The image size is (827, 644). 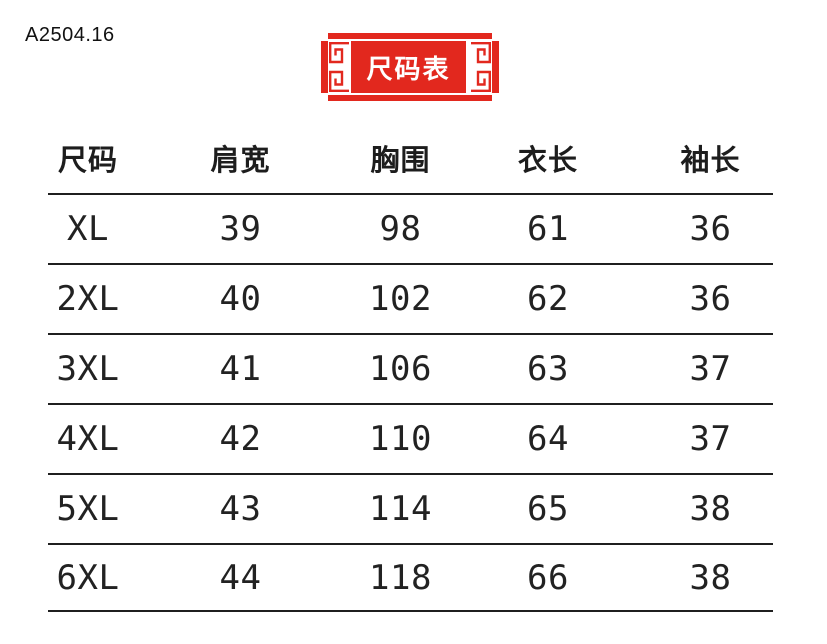 I want to click on shoulder-cell: 41, so click(x=240, y=369).